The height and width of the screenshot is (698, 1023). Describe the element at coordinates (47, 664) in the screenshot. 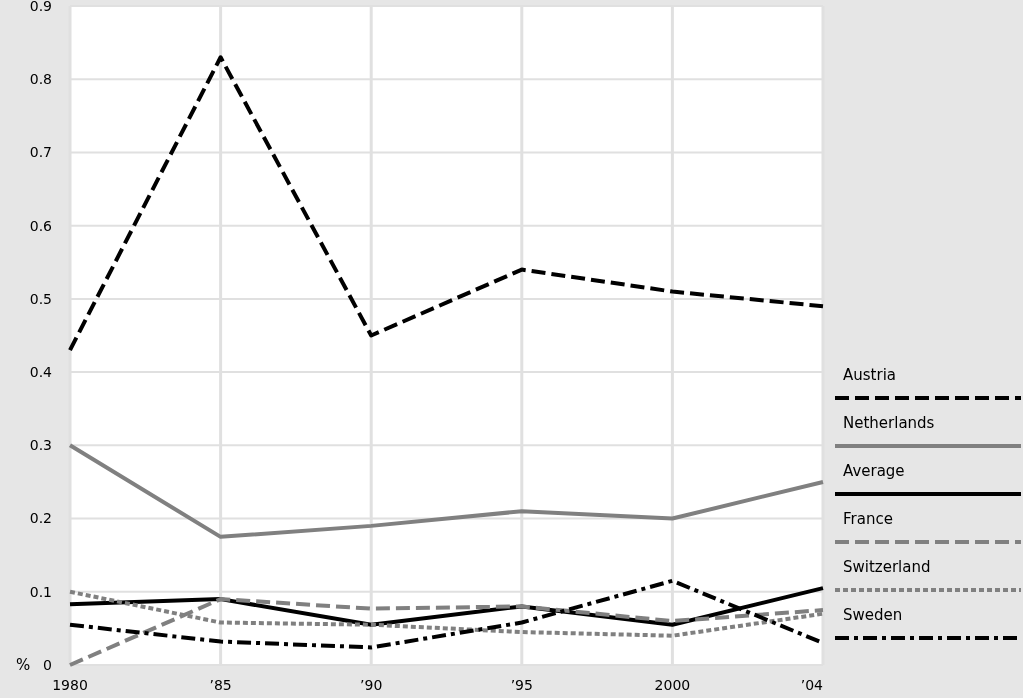

I see `y-tick-label: 0` at that location.